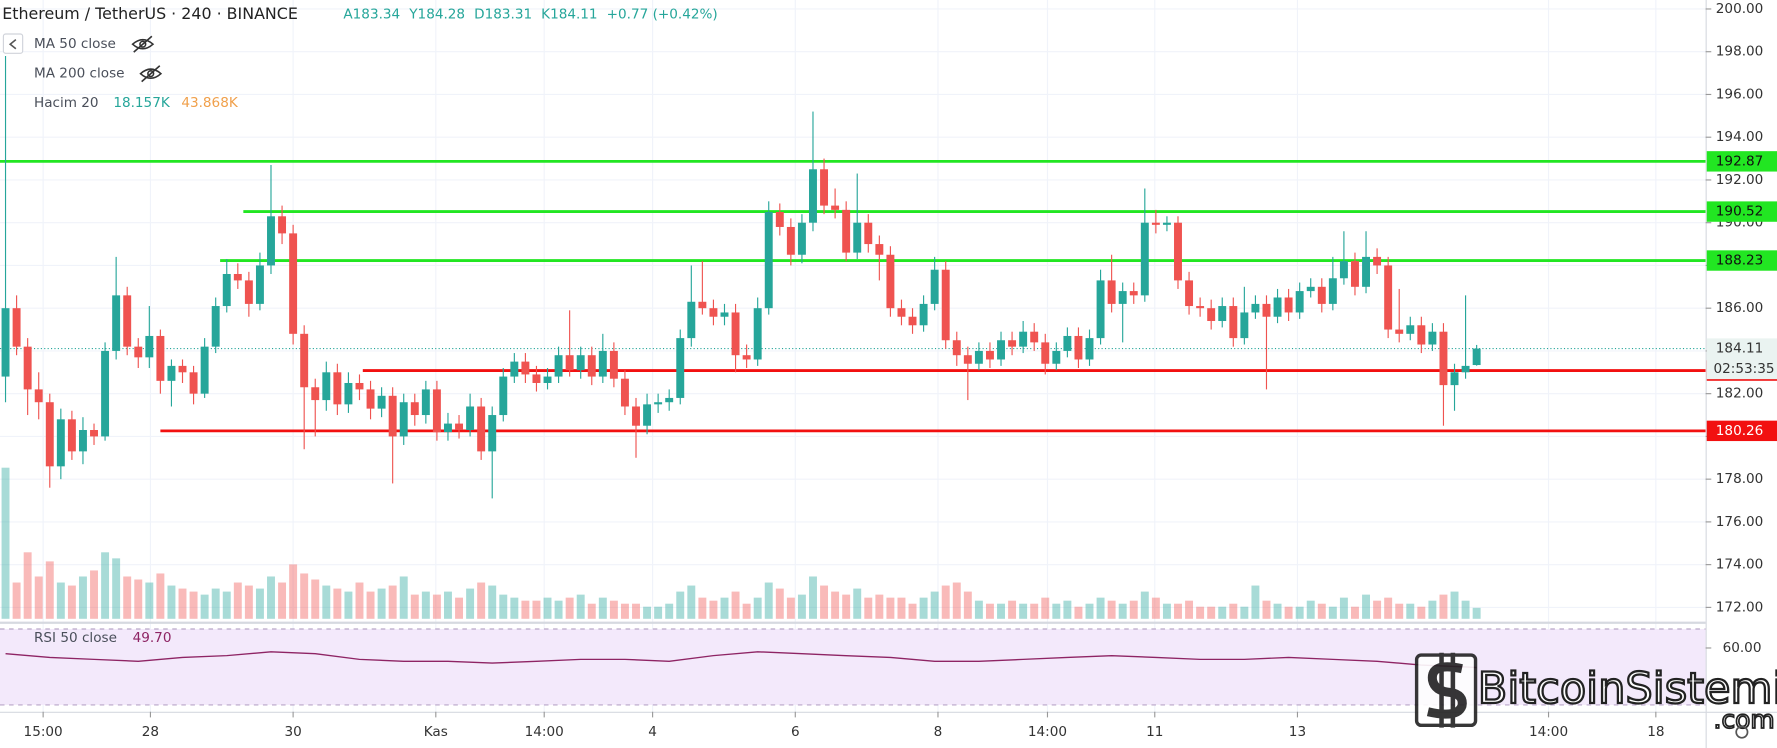 This screenshot has width=1777, height=748. Describe the element at coordinates (1740, 308) in the screenshot. I see `y-tick-label: 186.00` at that location.